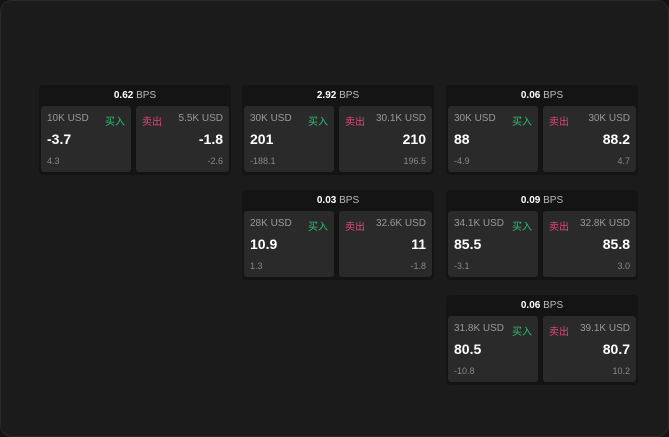  Describe the element at coordinates (400, 223) in the screenshot. I see `sell-size: 32.6K USD` at that location.